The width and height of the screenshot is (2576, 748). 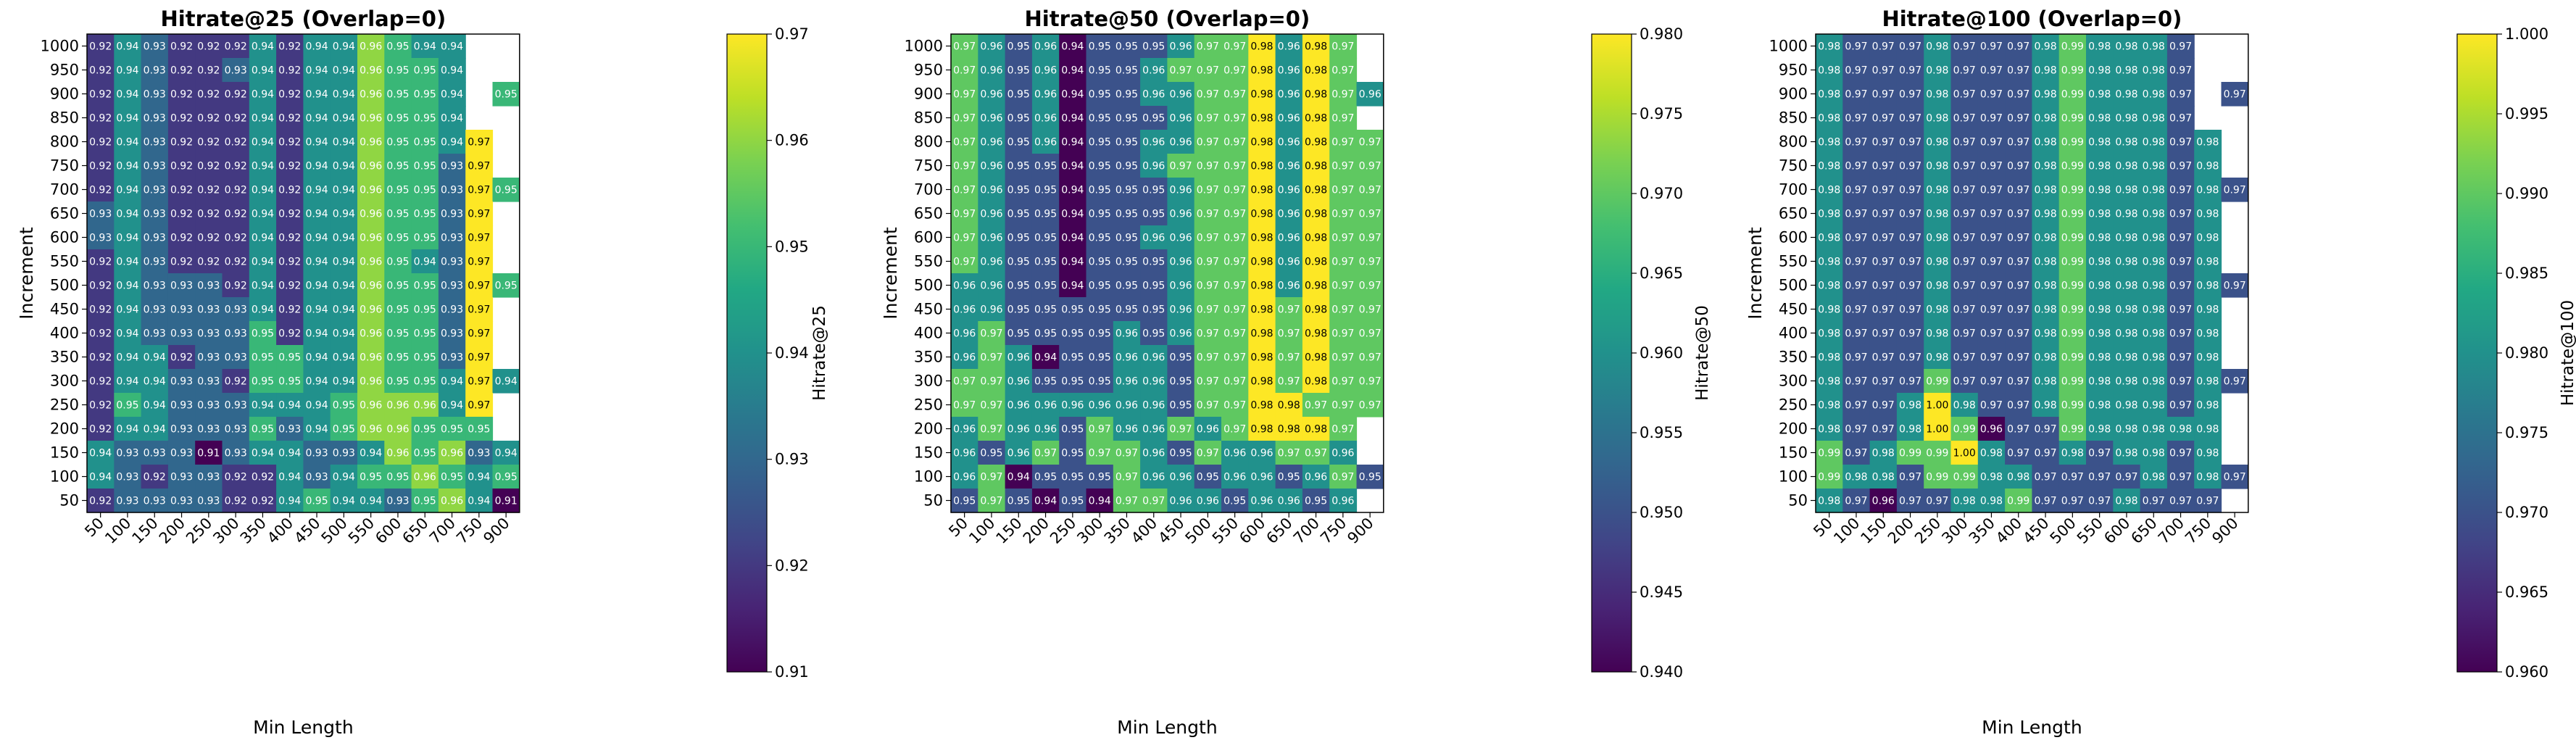 I want to click on plot-frame, so click(x=303, y=273).